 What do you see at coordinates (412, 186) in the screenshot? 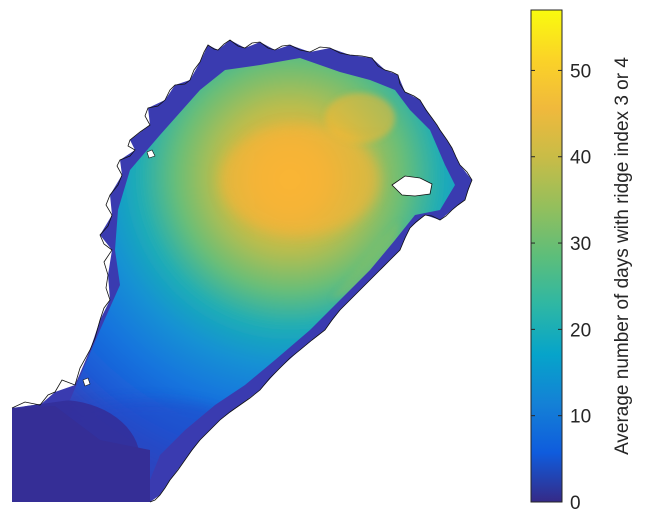
I see `northeast-island` at bounding box center [412, 186].